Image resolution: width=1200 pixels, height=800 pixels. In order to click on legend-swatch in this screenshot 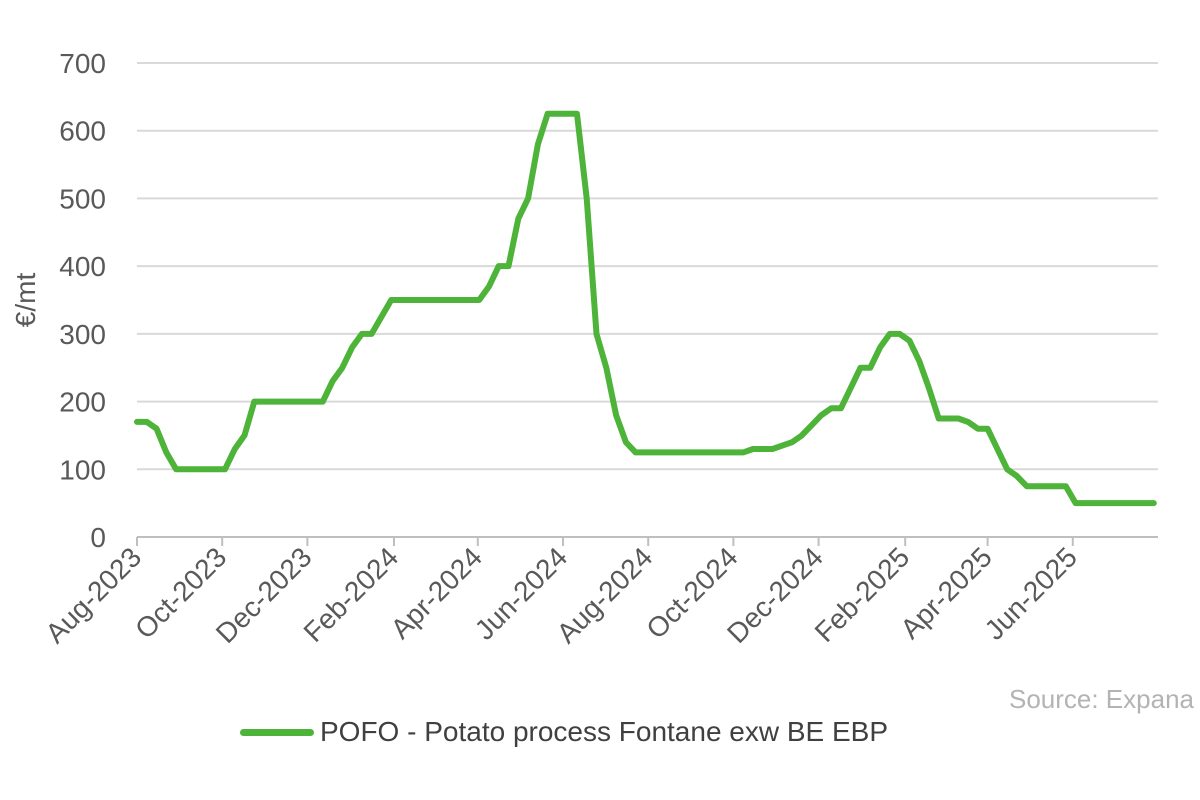, I will do `click(277, 732)`.